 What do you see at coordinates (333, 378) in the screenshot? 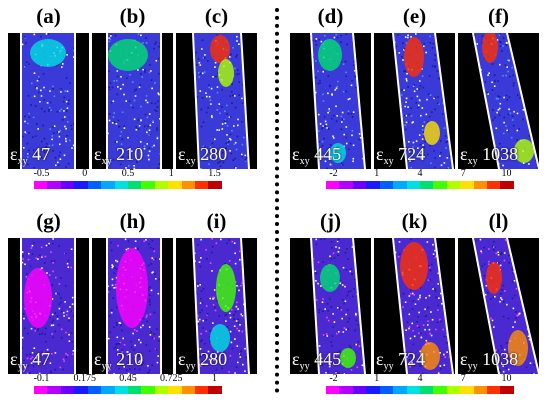
I see `colorbar-tick-label: -2` at bounding box center [333, 378].